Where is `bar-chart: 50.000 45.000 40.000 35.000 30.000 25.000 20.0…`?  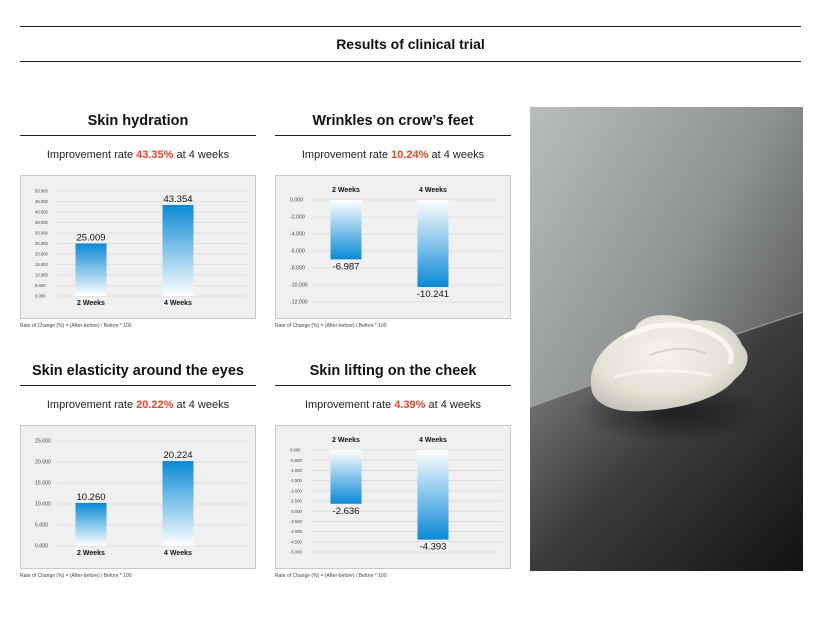 bar-chart: 50.000 45.000 40.000 35.000 30.000 25.000 20.0… is located at coordinates (141, 248).